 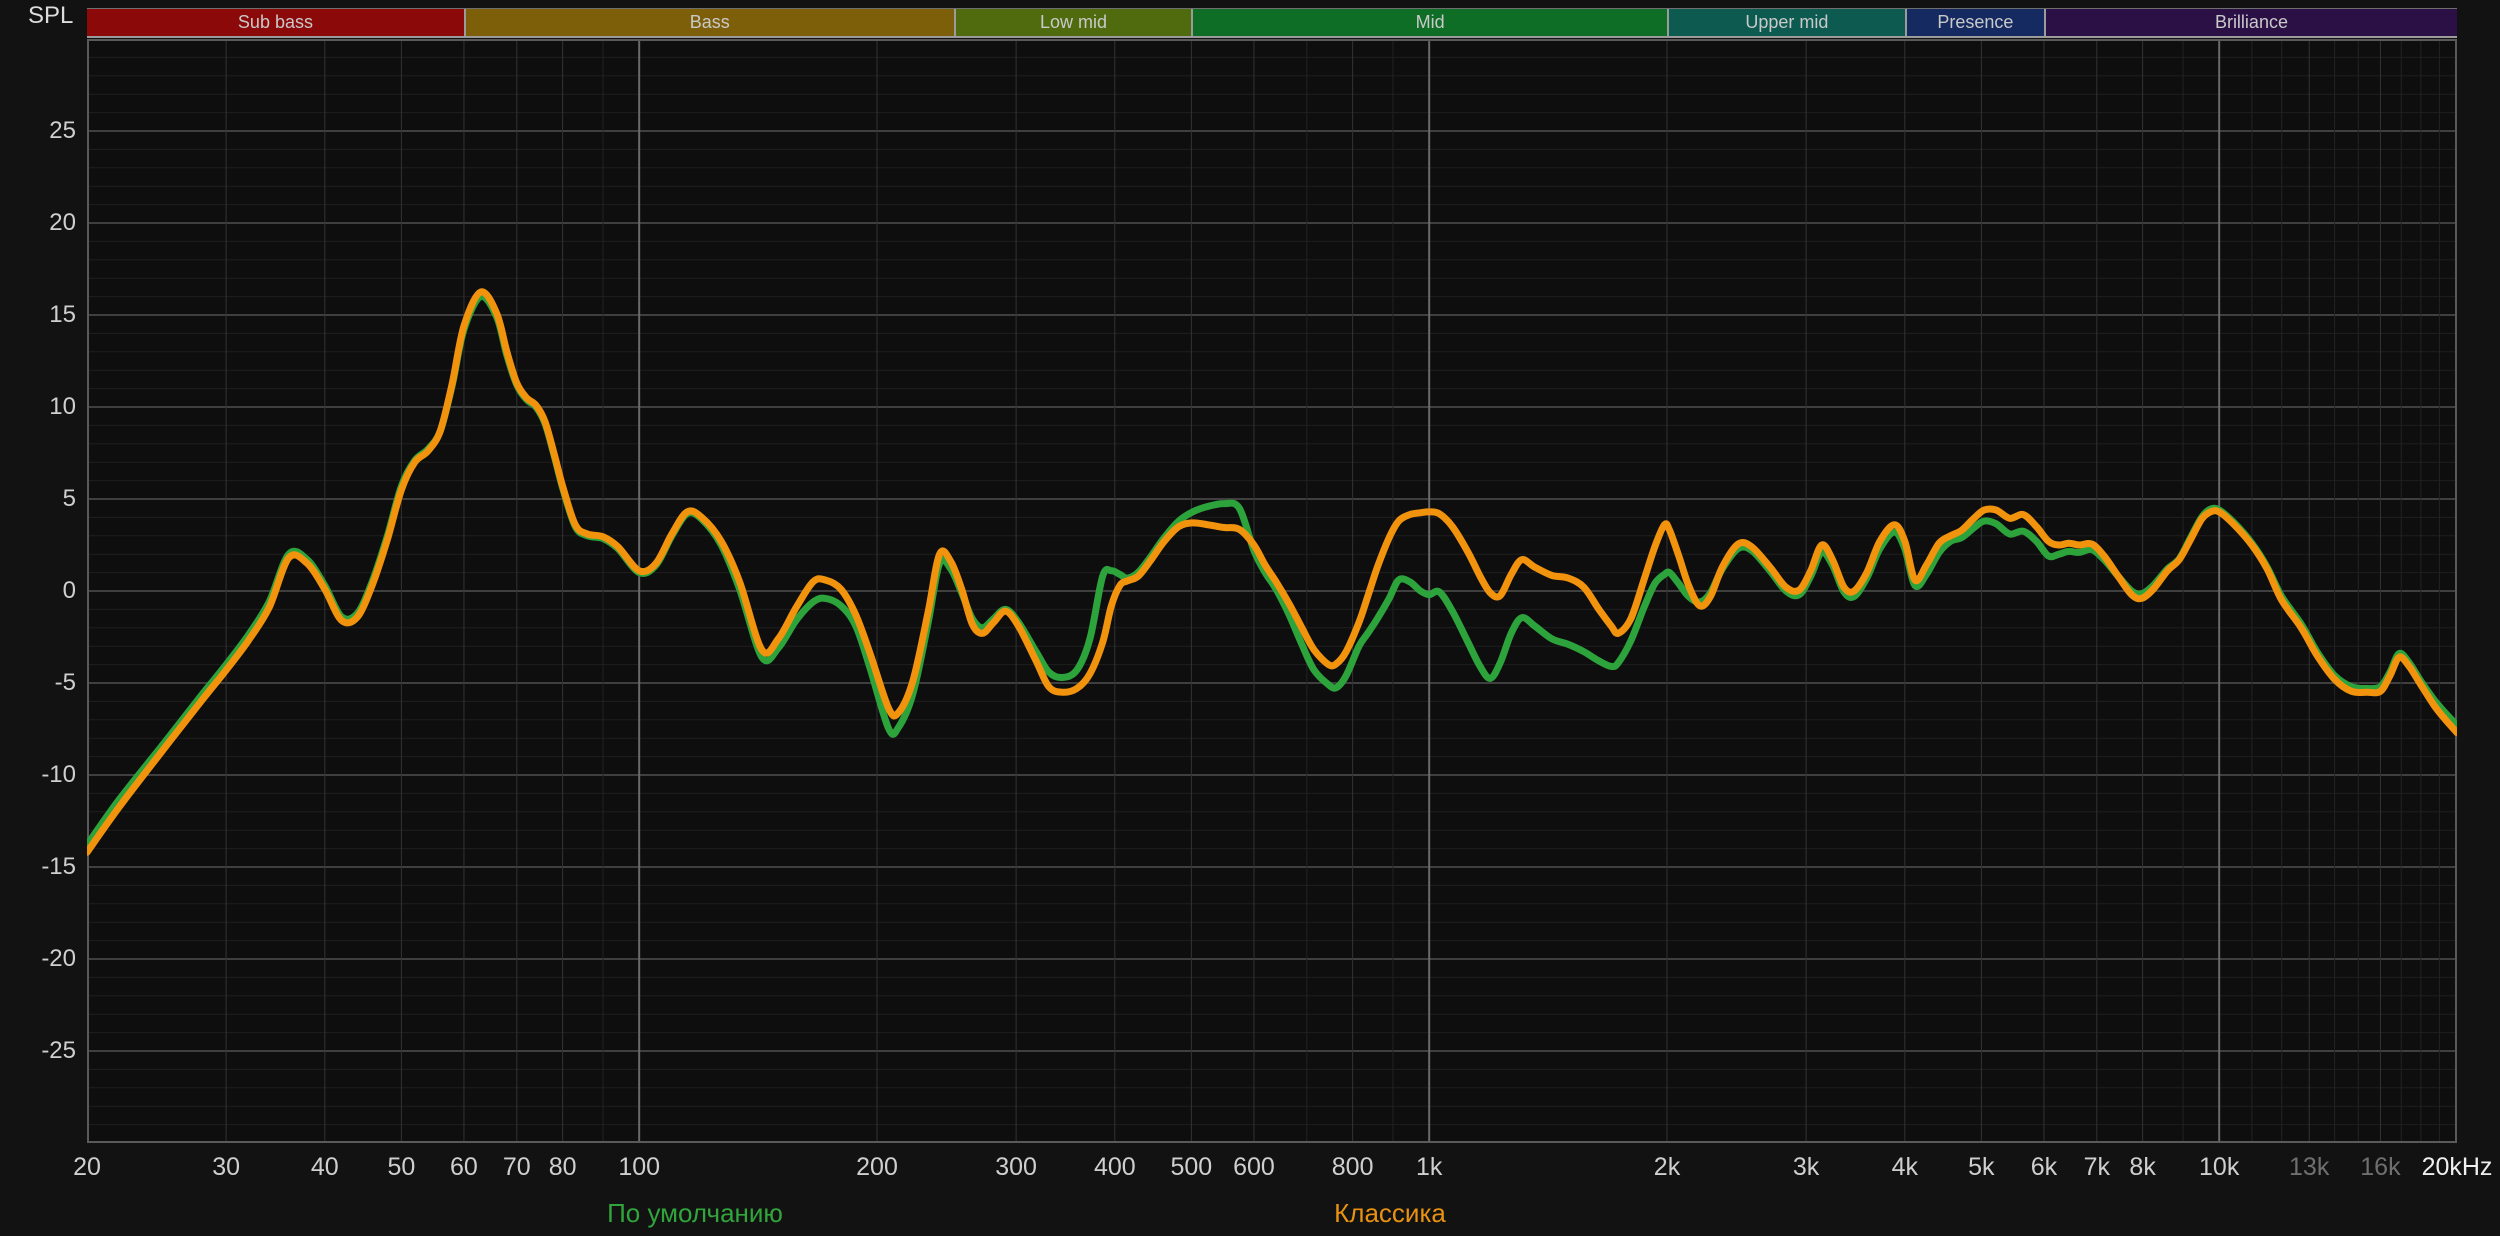 What do you see at coordinates (1254, 1167) in the screenshot?
I see `x-tick-label: 600` at bounding box center [1254, 1167].